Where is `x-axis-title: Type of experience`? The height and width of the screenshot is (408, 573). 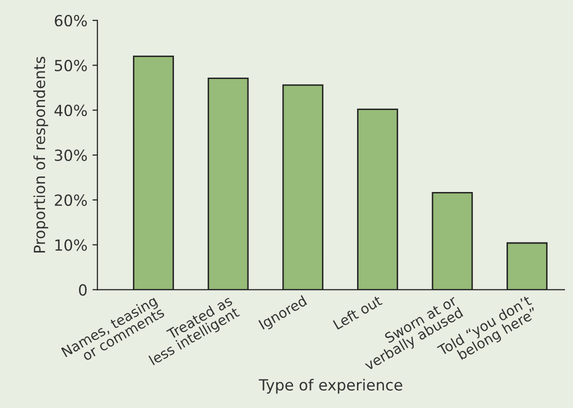
x-axis-title: Type of experience is located at coordinates (330, 386).